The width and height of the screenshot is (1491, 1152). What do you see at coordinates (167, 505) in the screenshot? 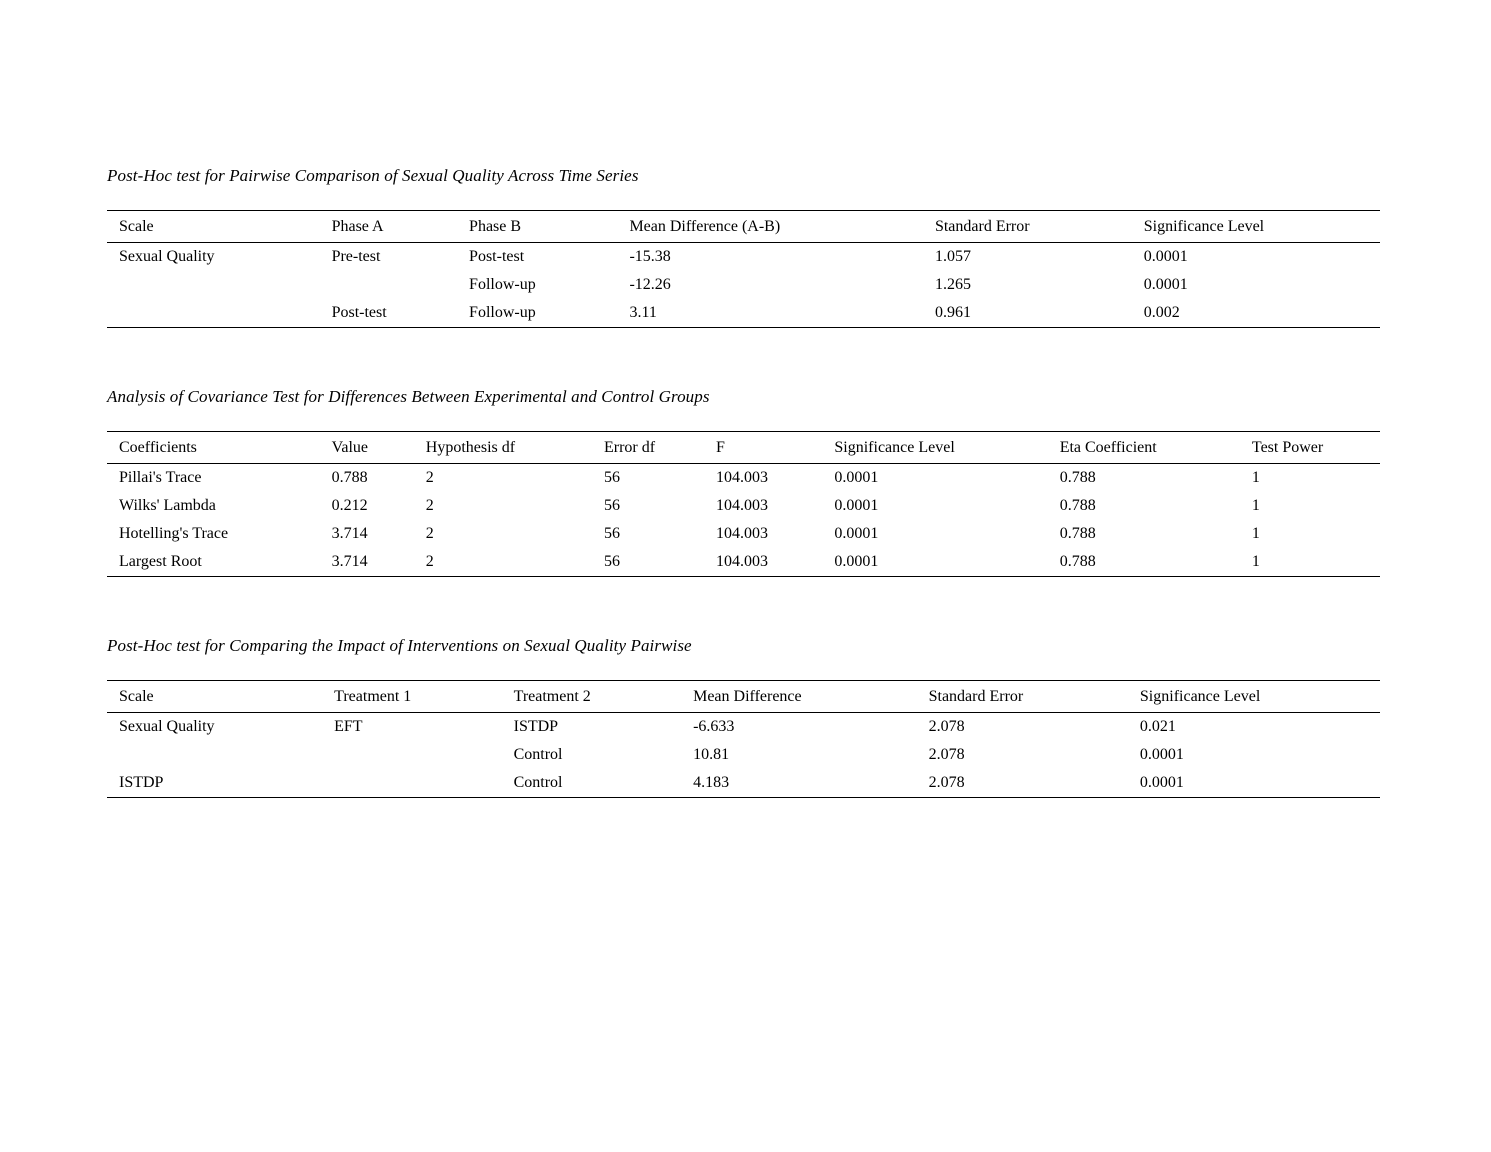
I see `table-cell: Wilks' Lambda` at bounding box center [167, 505].